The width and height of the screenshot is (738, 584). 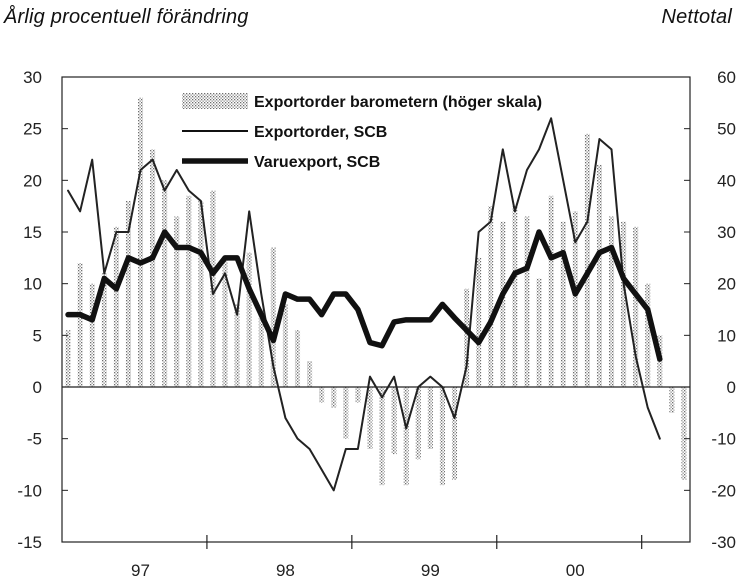 I want to click on legend-label: Exportorder barometern (höger skala), so click(x=398, y=102).